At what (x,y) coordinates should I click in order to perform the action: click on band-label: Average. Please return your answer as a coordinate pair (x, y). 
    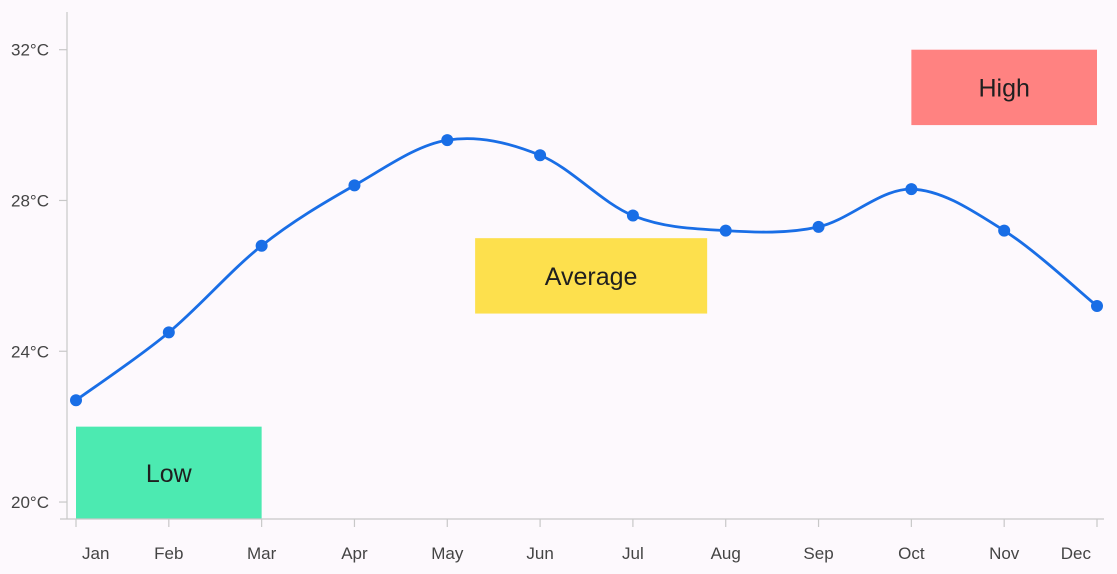
    Looking at the image, I should click on (591, 277).